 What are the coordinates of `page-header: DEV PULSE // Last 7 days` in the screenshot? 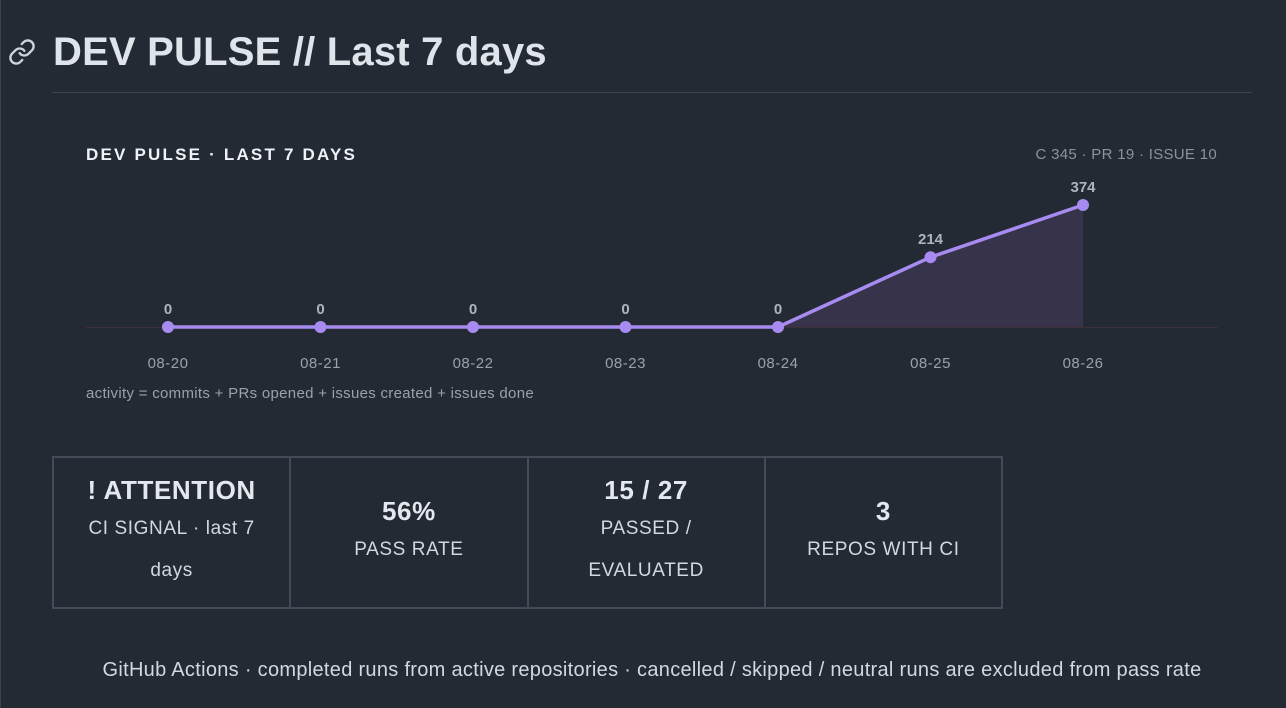 It's located at (277, 52).